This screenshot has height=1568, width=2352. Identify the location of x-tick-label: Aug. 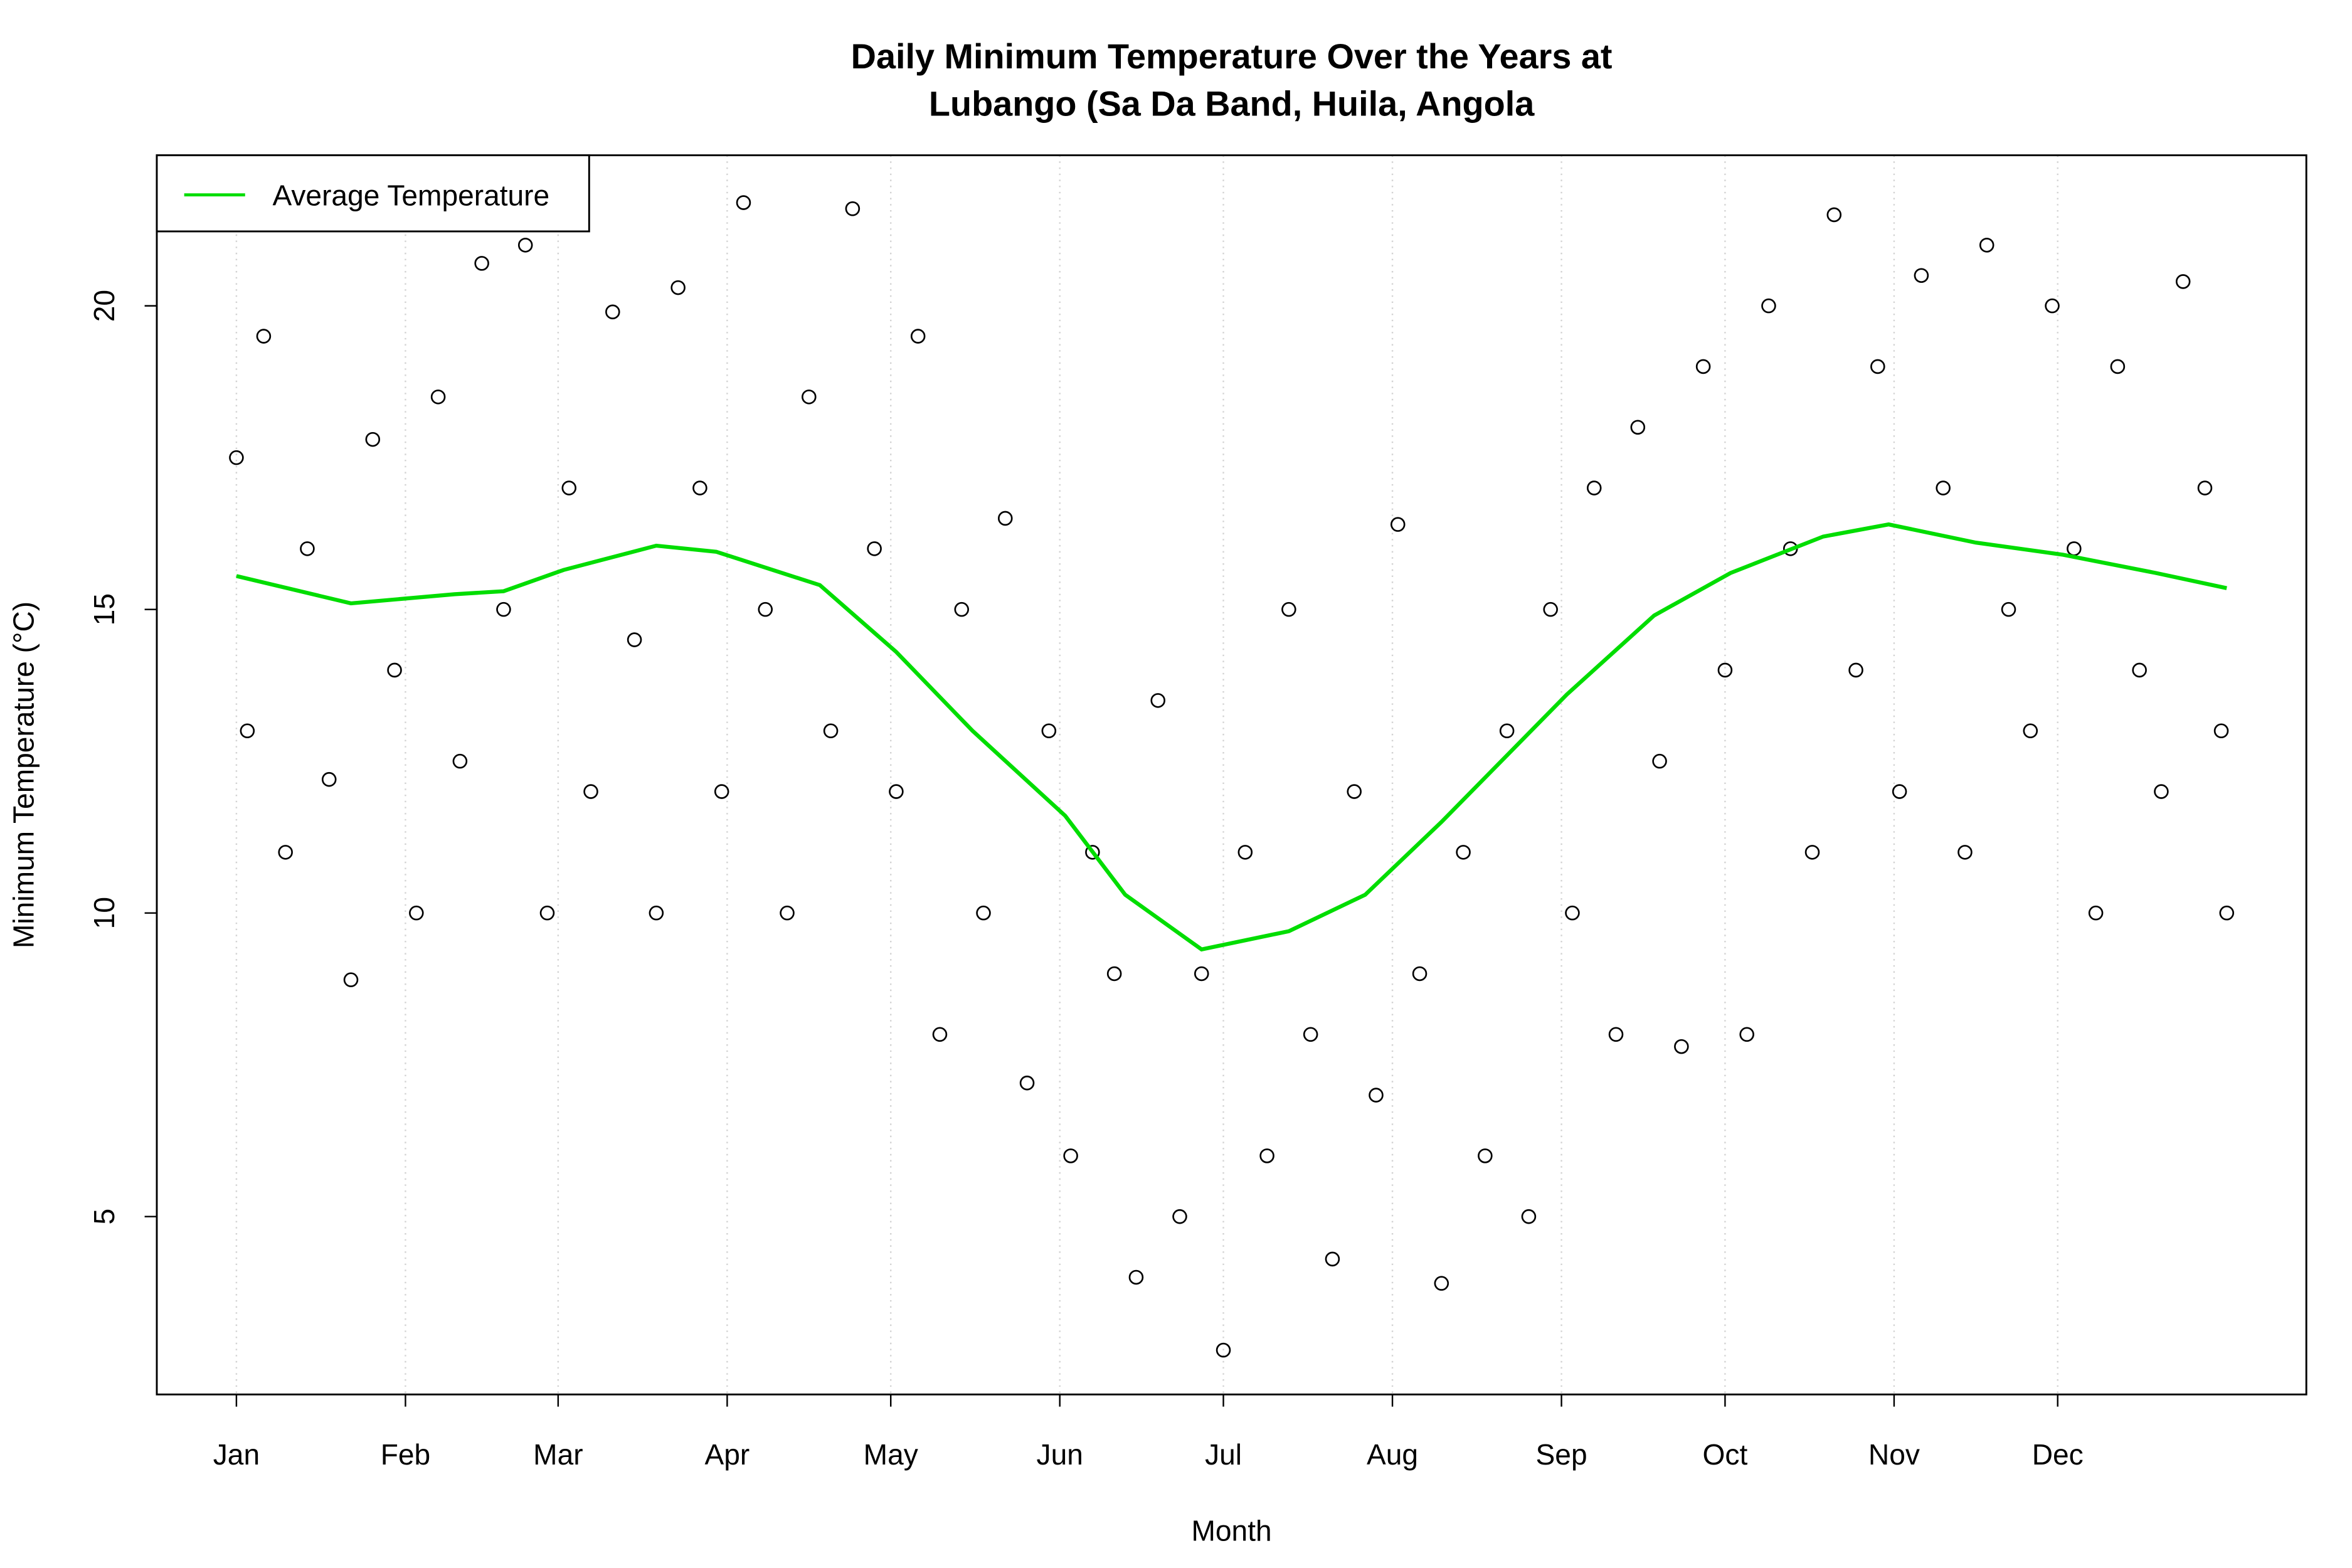
(1392, 1454).